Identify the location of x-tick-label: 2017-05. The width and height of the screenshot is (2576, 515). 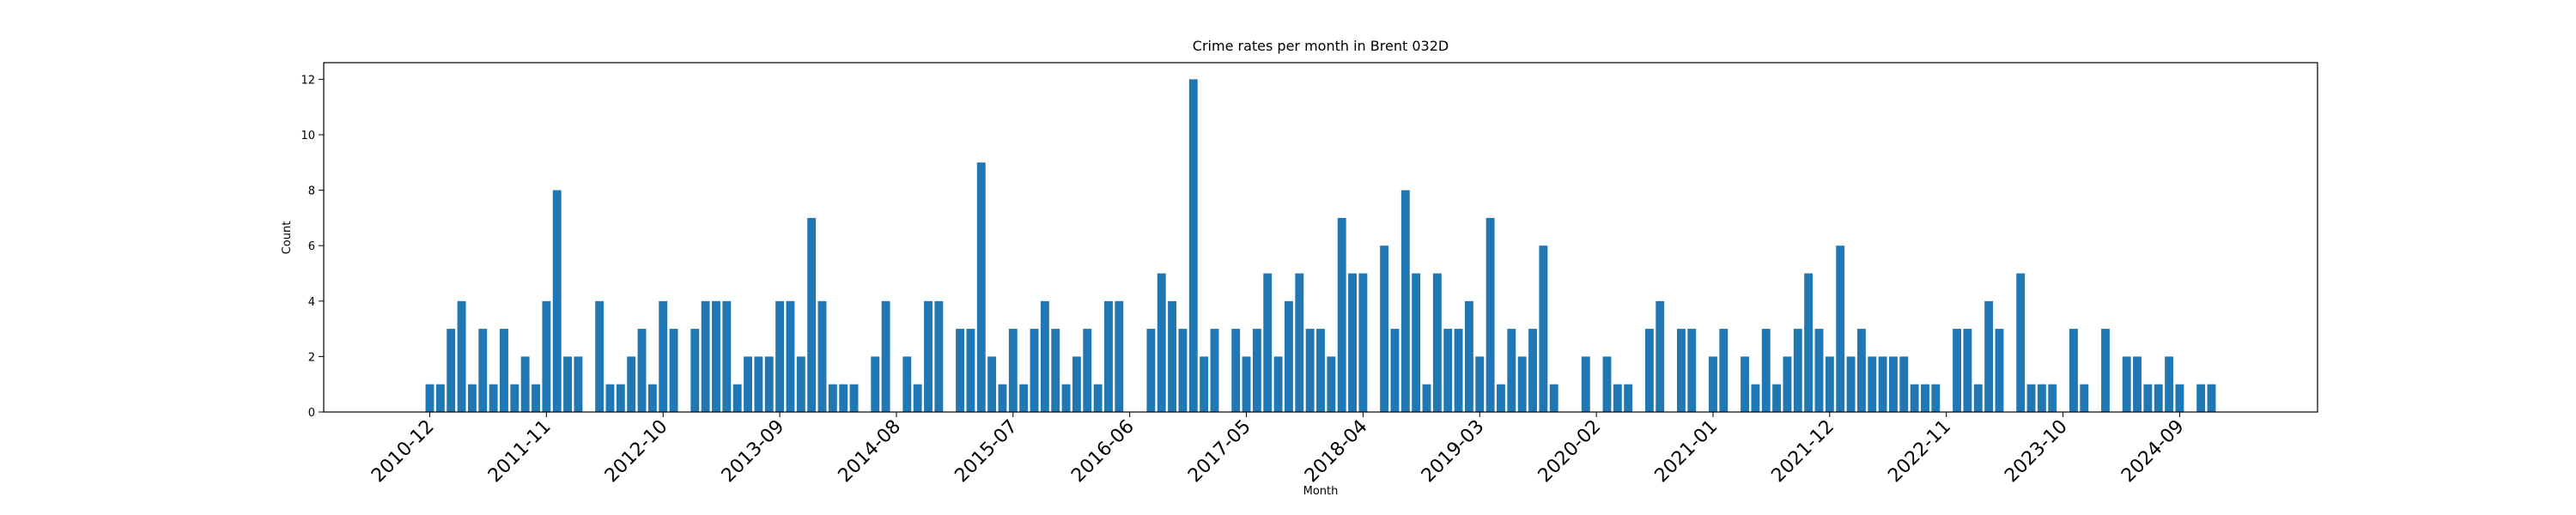
(1219, 452).